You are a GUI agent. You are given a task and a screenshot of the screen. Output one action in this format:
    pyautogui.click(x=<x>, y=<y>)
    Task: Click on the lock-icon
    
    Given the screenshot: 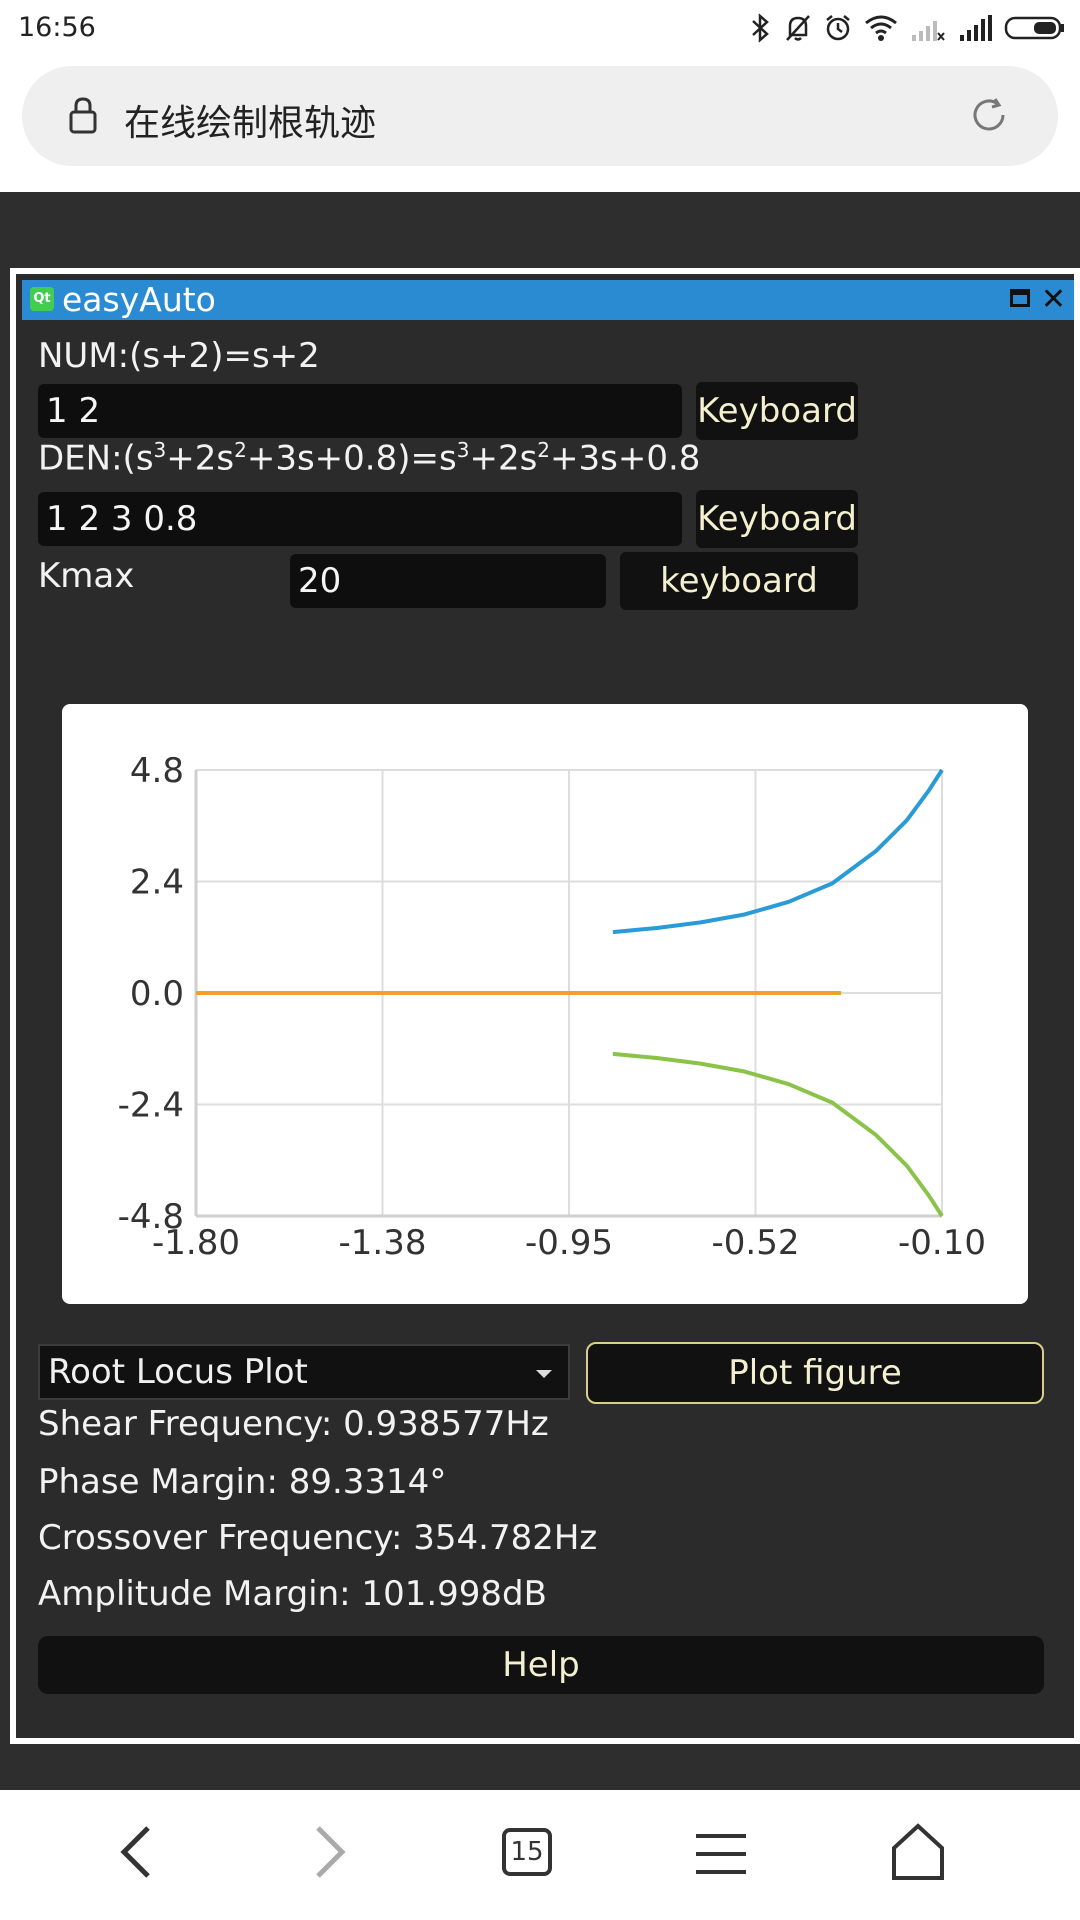 What is the action you would take?
    pyautogui.click(x=83, y=115)
    